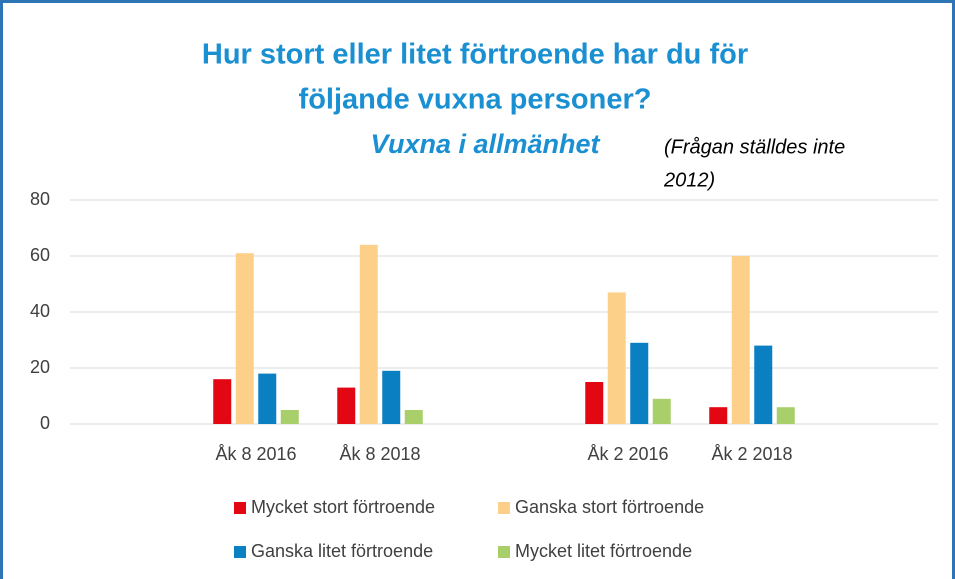  I want to click on annotation: 2012), so click(689, 180).